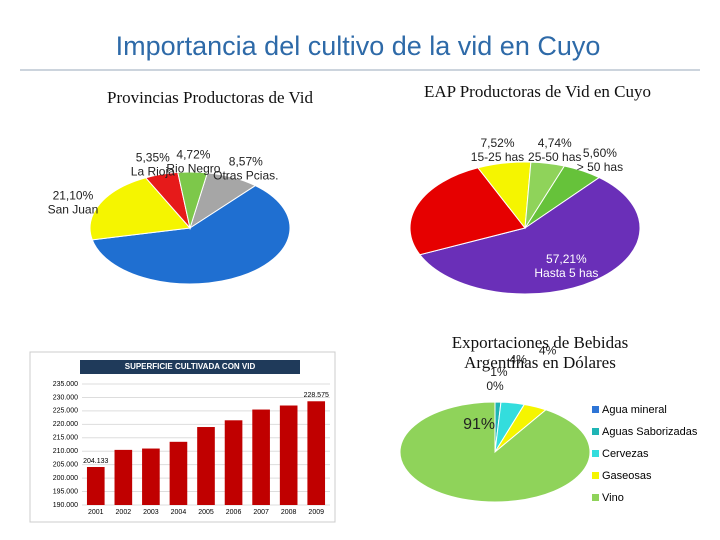  Describe the element at coordinates (193, 168) in the screenshot. I see `category-label: Rio Negro` at that location.